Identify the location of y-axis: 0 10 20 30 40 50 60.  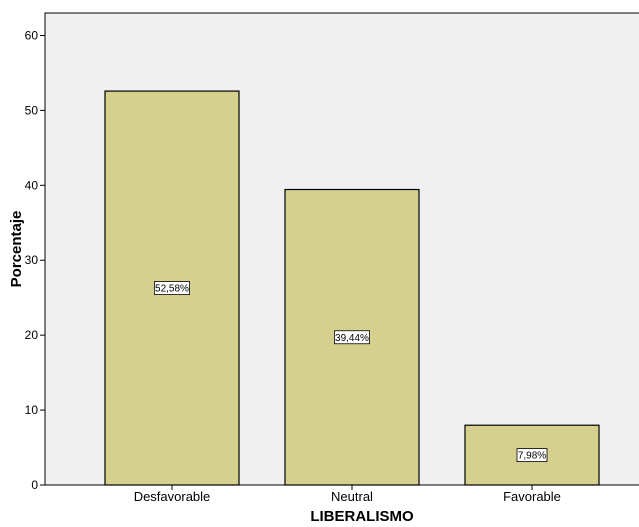
(35, 260).